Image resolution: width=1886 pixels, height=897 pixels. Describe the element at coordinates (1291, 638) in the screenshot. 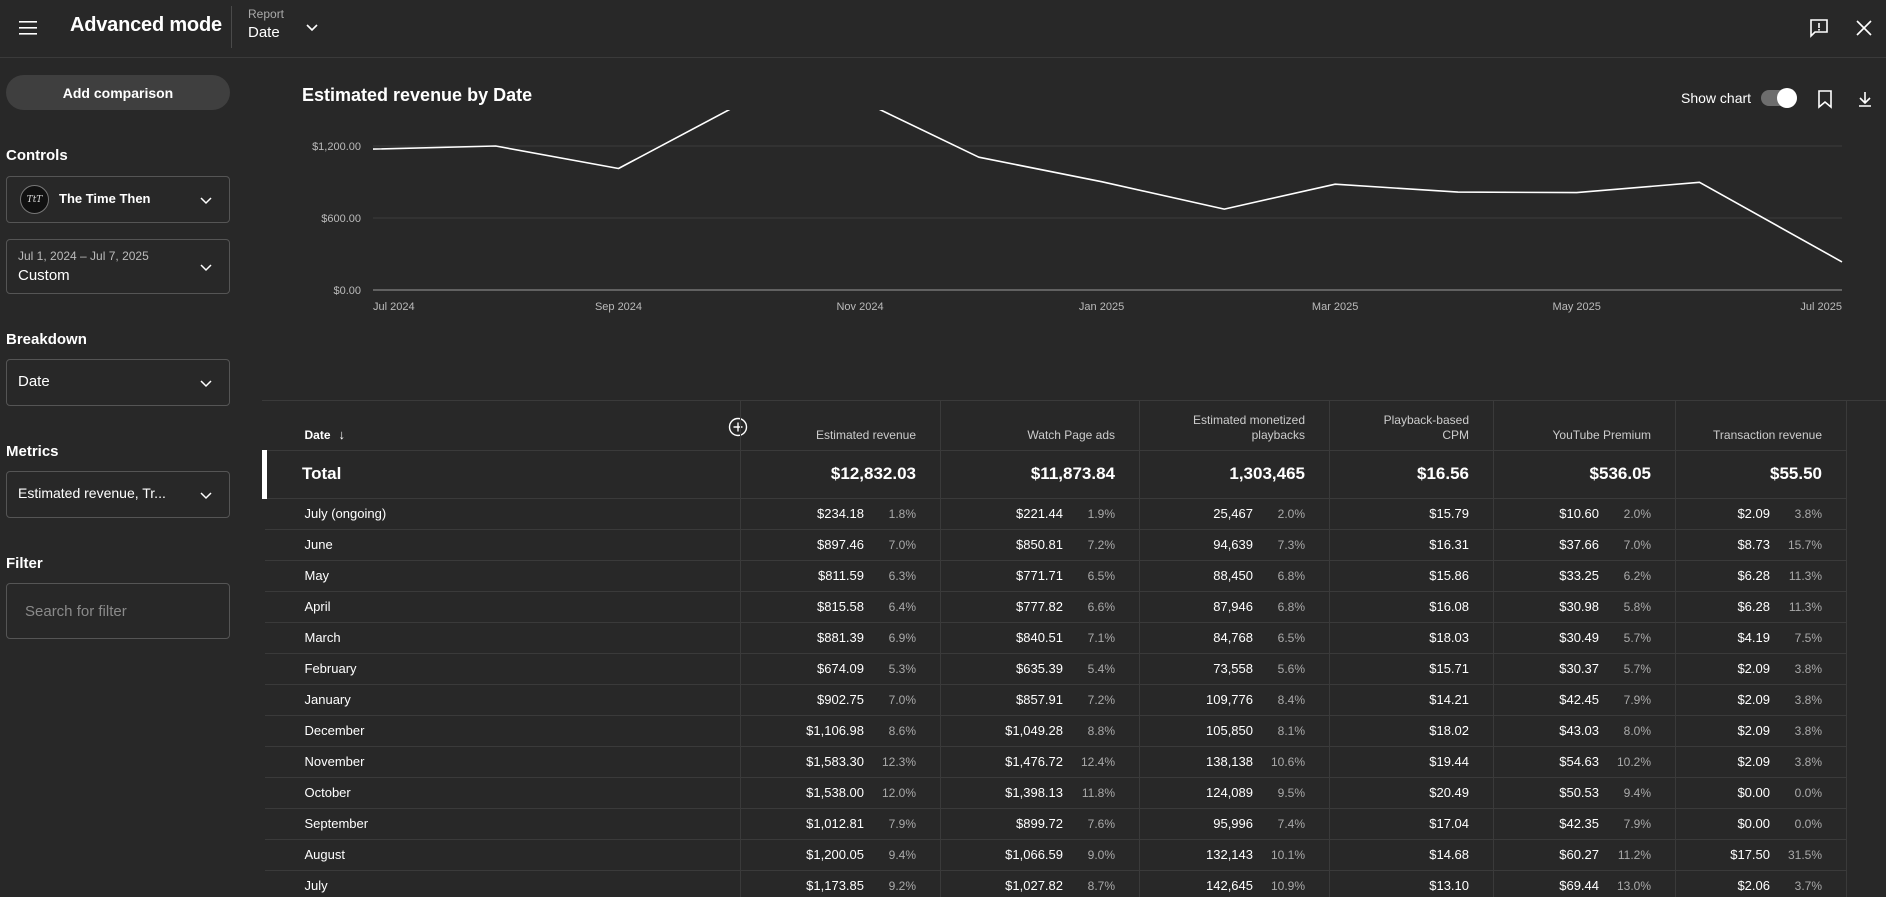

I see `percent: 6.5%` at that location.